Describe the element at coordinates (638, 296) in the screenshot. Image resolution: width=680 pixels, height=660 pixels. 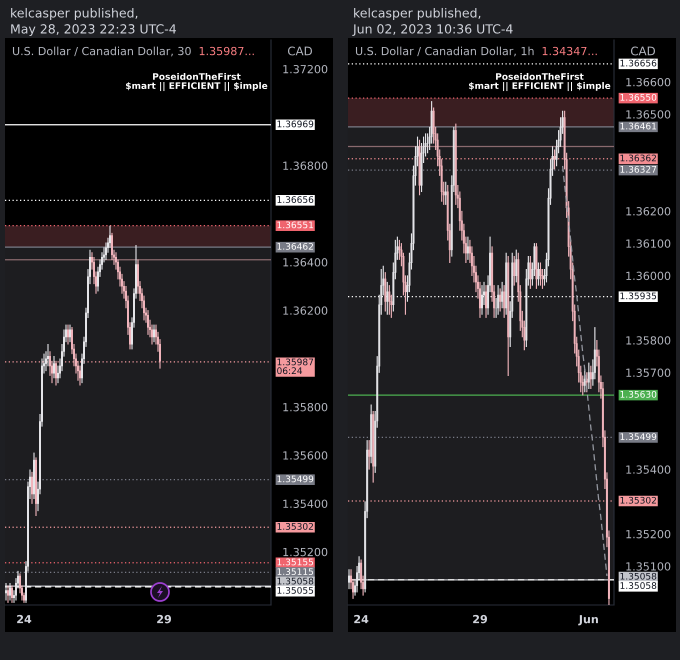
I see `ref-line-label: 1.35935` at that location.